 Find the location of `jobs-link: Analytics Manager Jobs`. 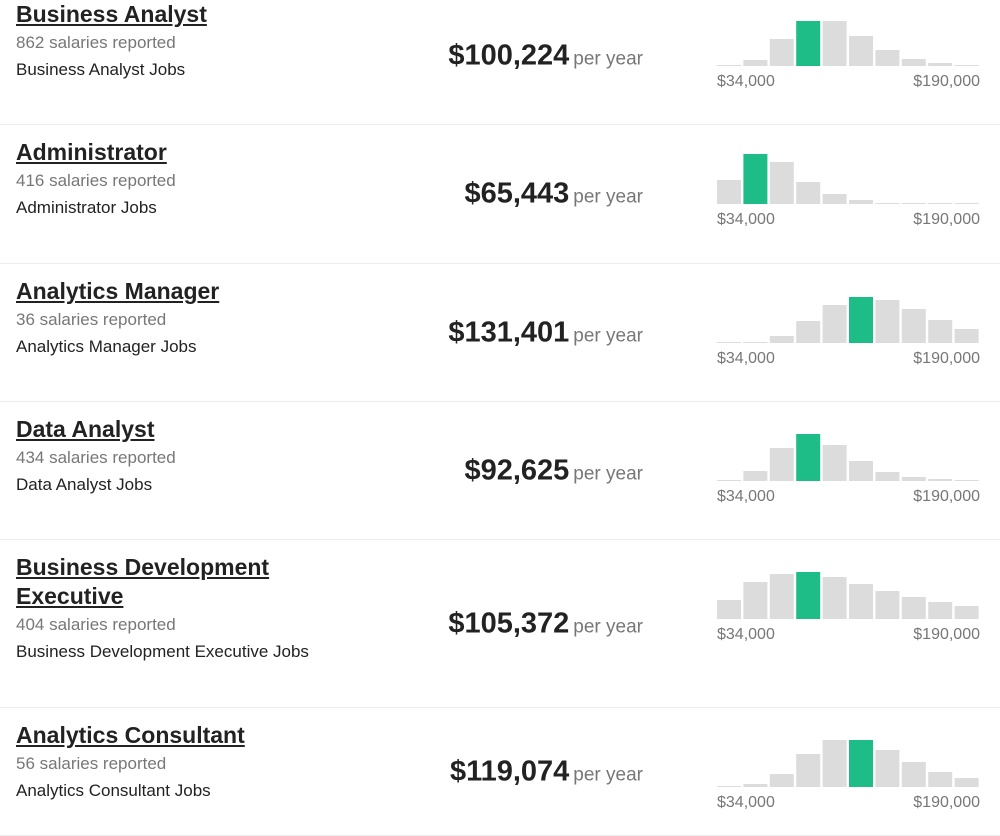

jobs-link: Analytics Manager Jobs is located at coordinates (106, 346).